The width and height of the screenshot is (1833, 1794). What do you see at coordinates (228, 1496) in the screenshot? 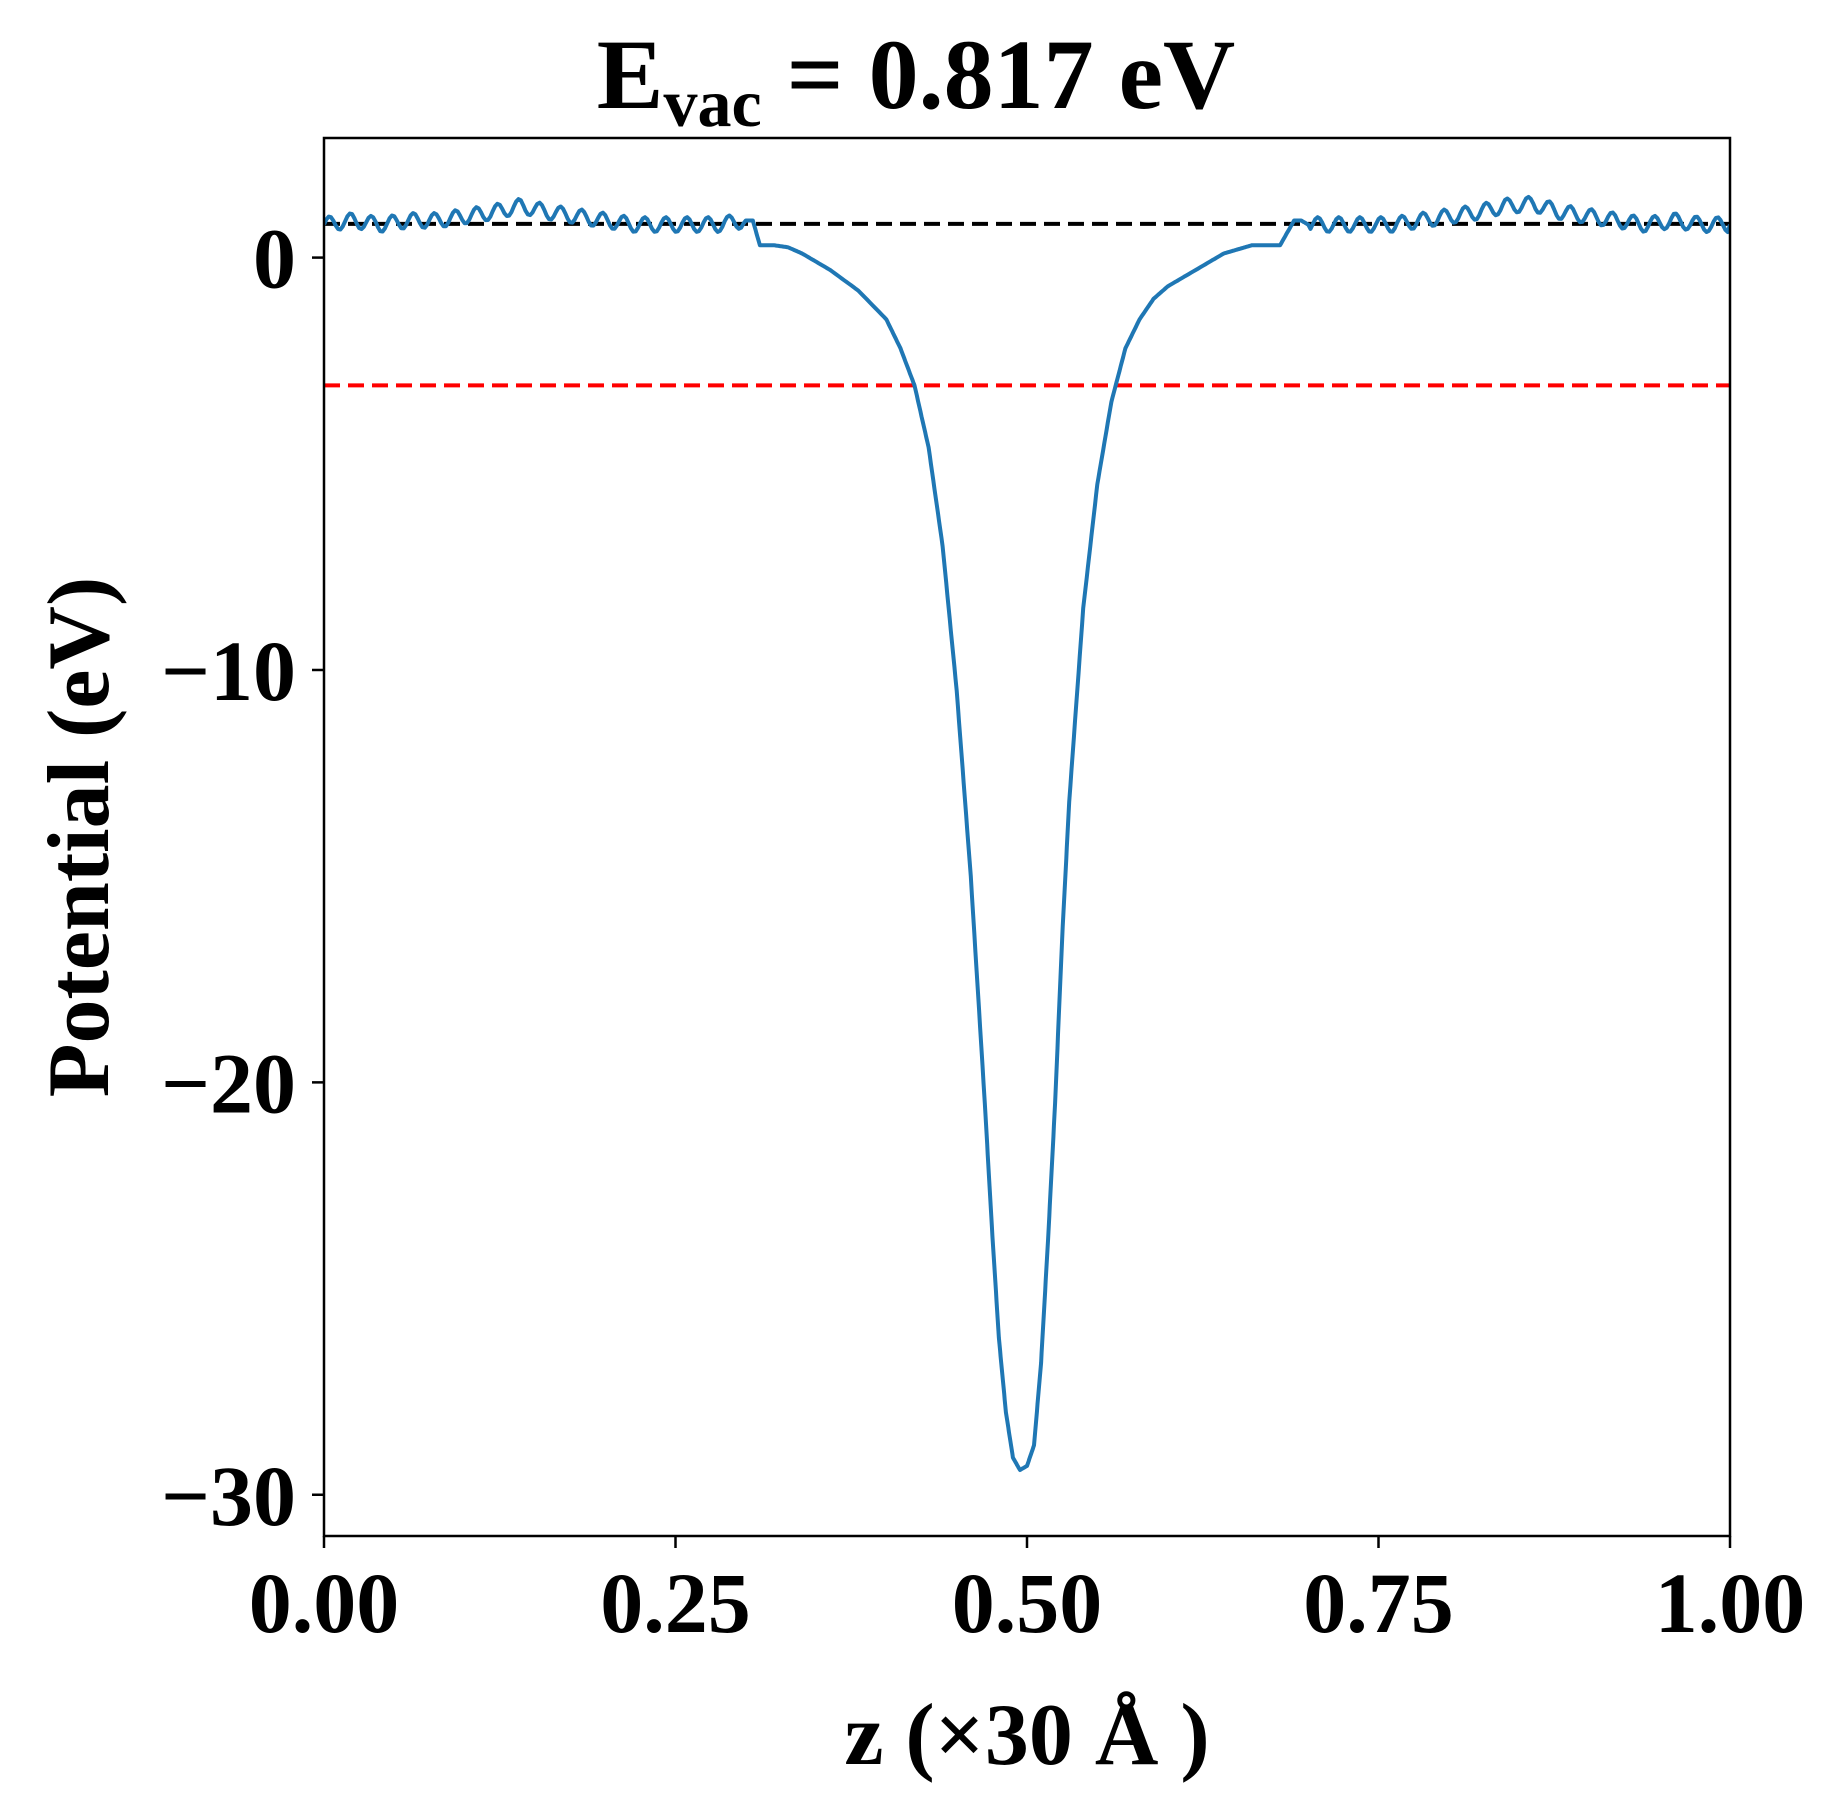
I see `y-tick-label: −30` at bounding box center [228, 1496].